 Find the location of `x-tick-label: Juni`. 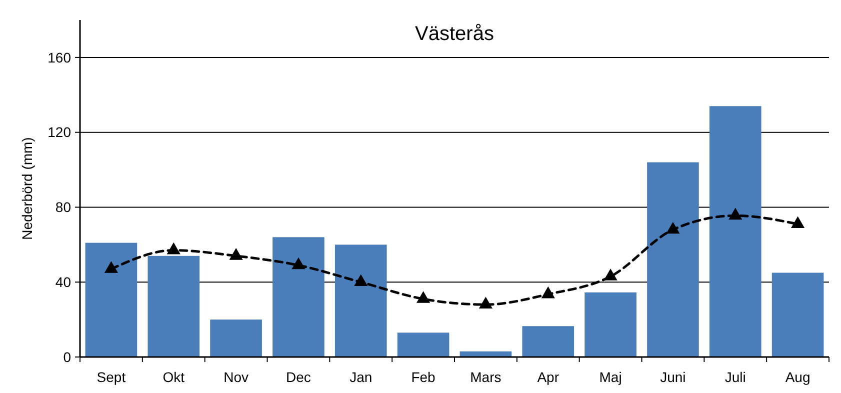

x-tick-label: Juni is located at coordinates (673, 377).